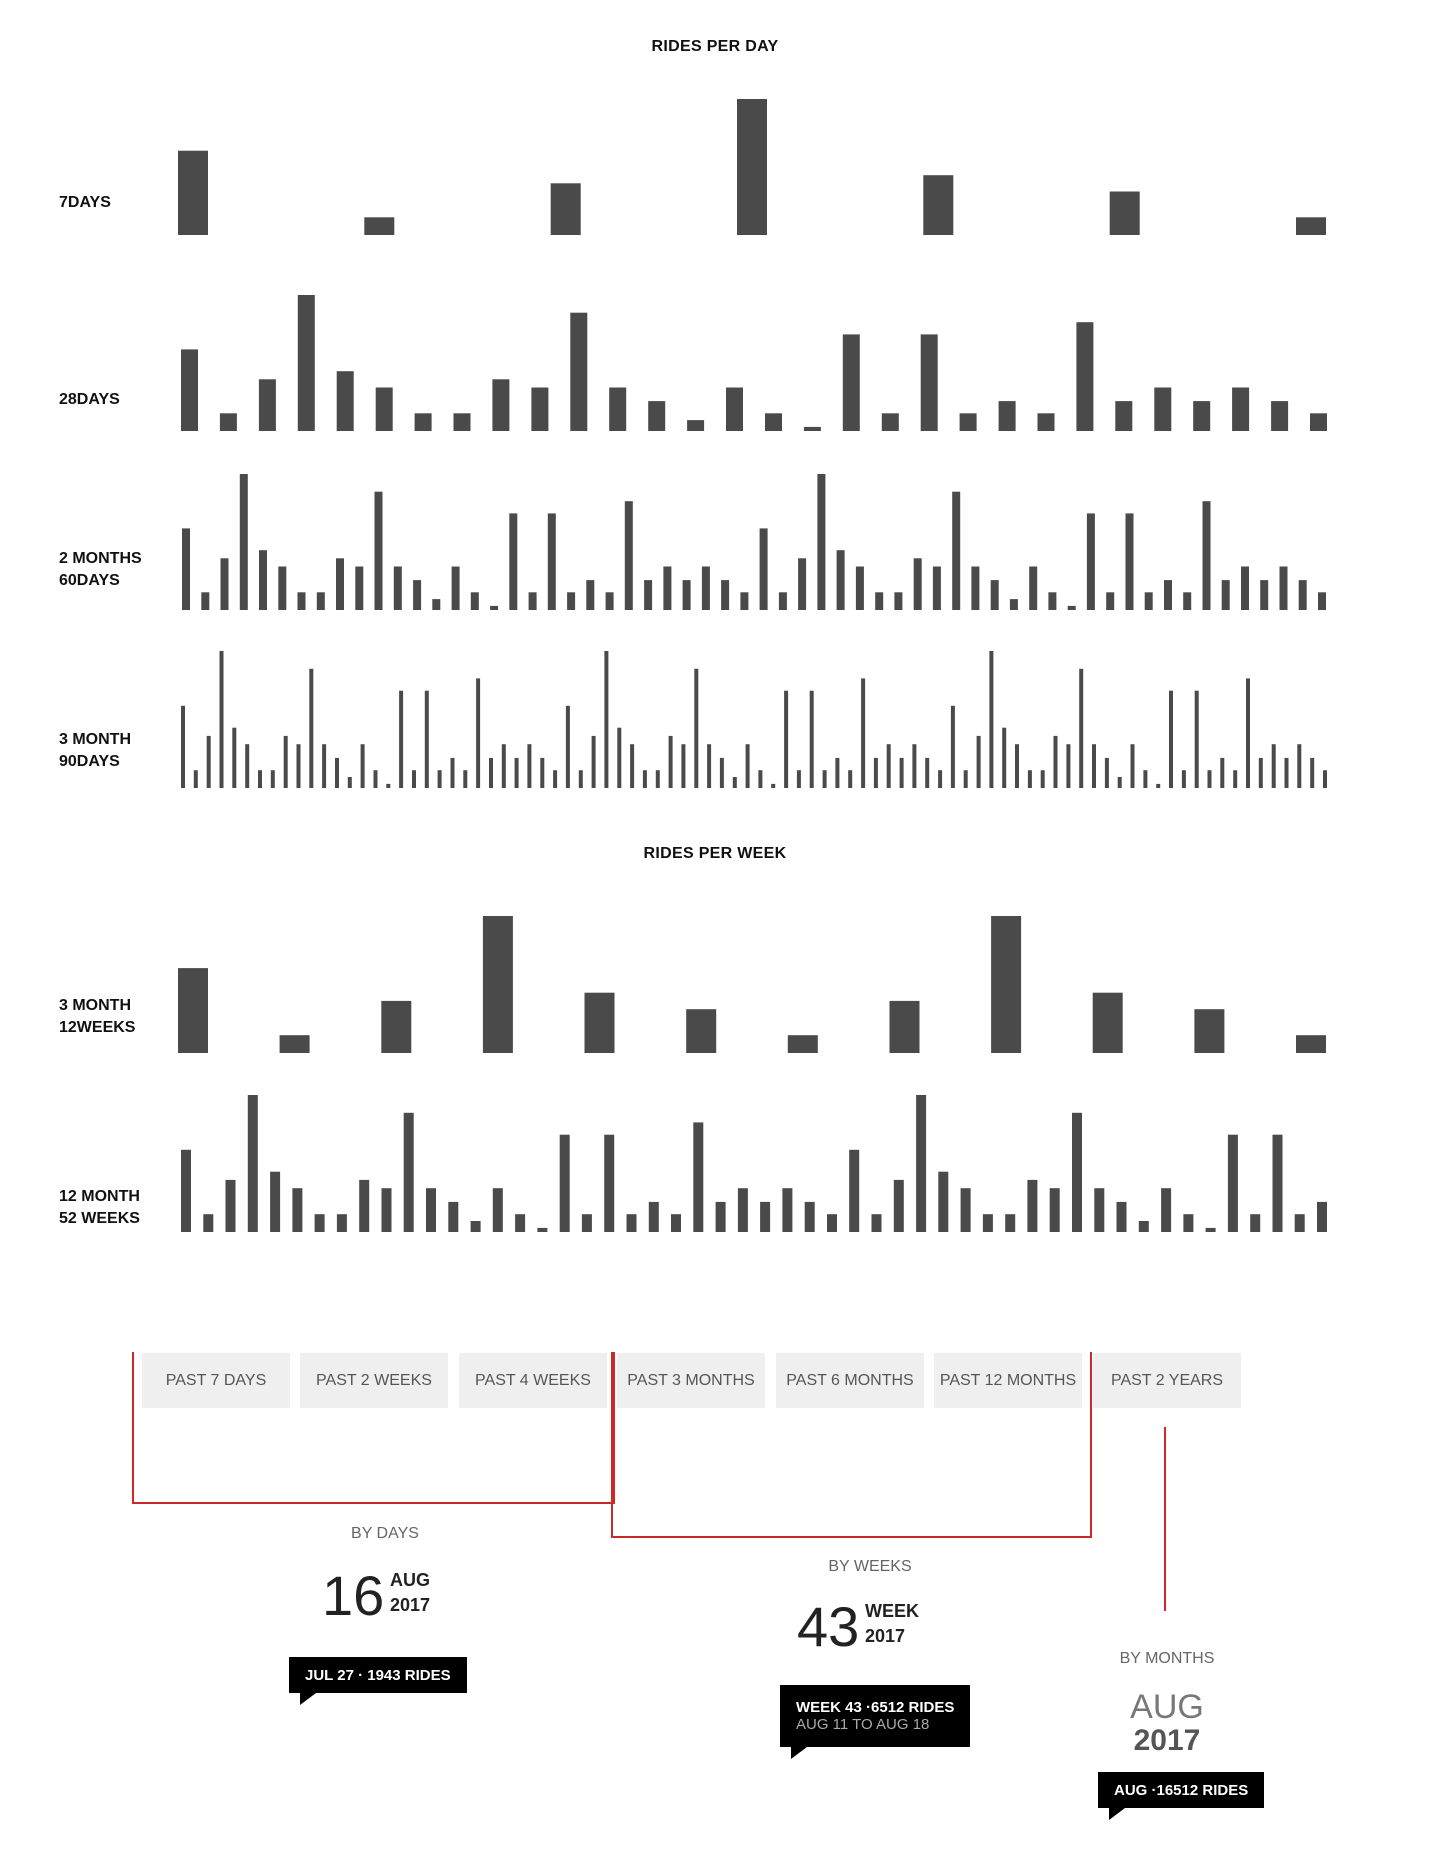  Describe the element at coordinates (850, 1380) in the screenshot. I see `tab-past-6-months: PAST 6 MONTHS` at that location.